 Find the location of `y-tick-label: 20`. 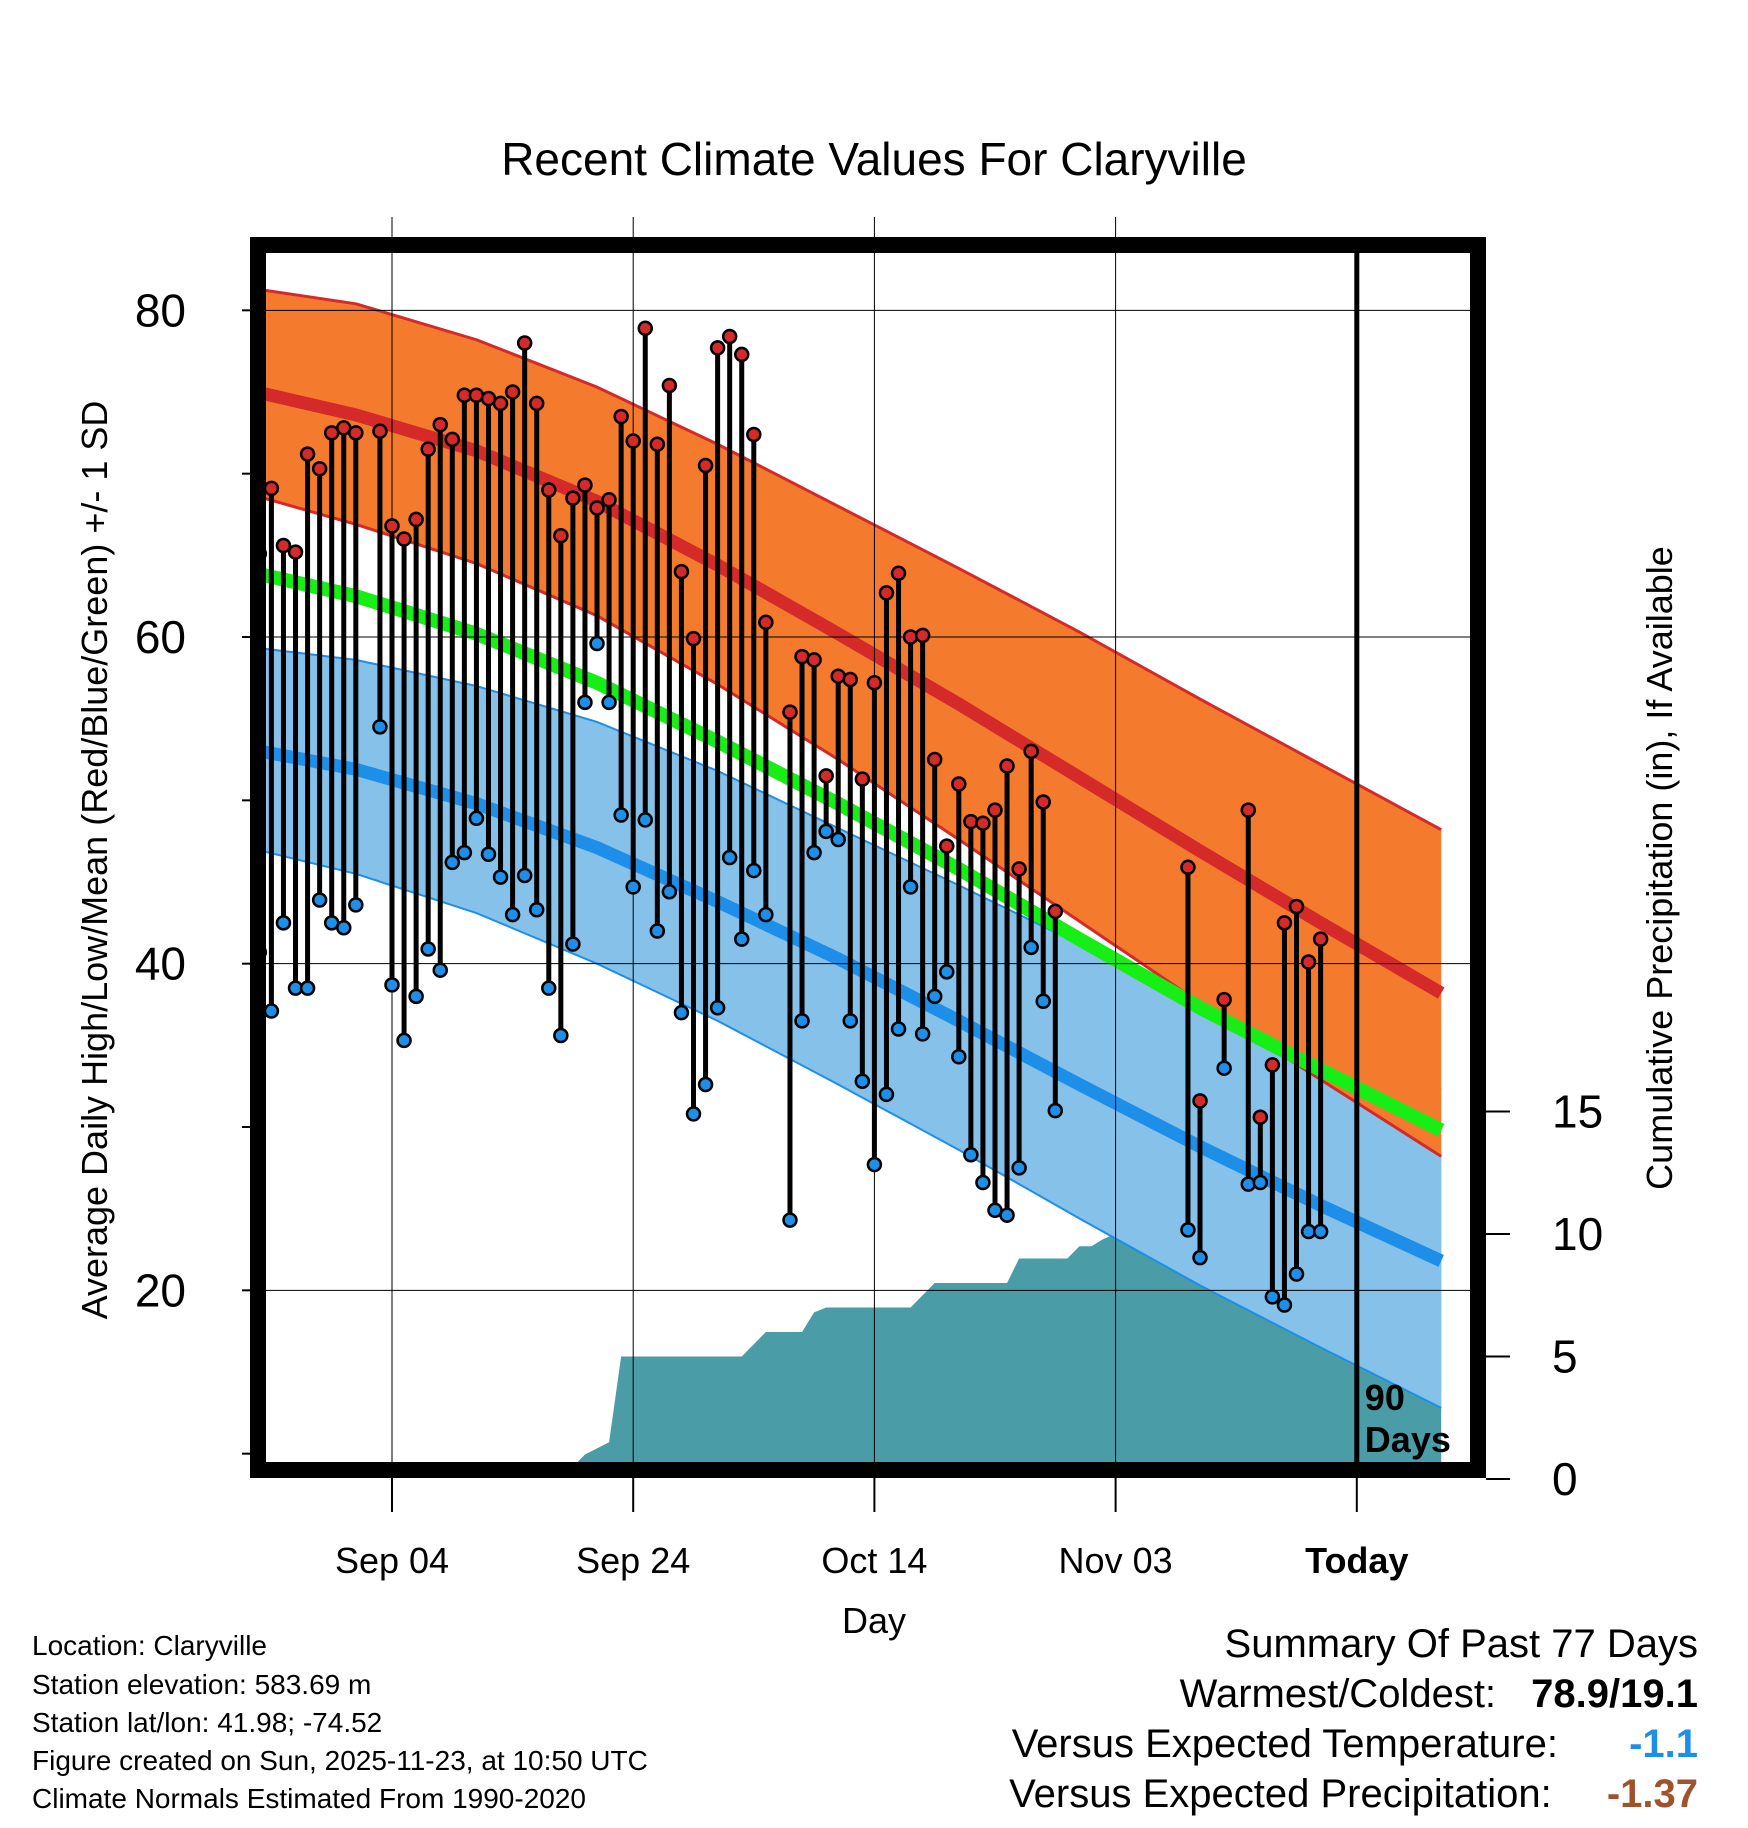

y-tick-label: 20 is located at coordinates (160, 1290).